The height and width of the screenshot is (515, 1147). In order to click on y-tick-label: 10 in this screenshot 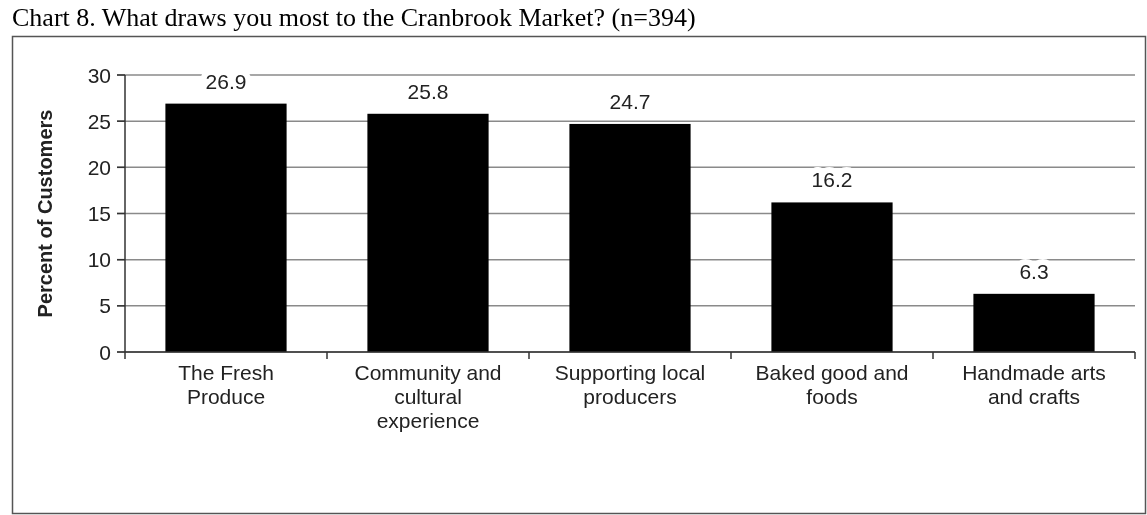, I will do `click(99, 260)`.